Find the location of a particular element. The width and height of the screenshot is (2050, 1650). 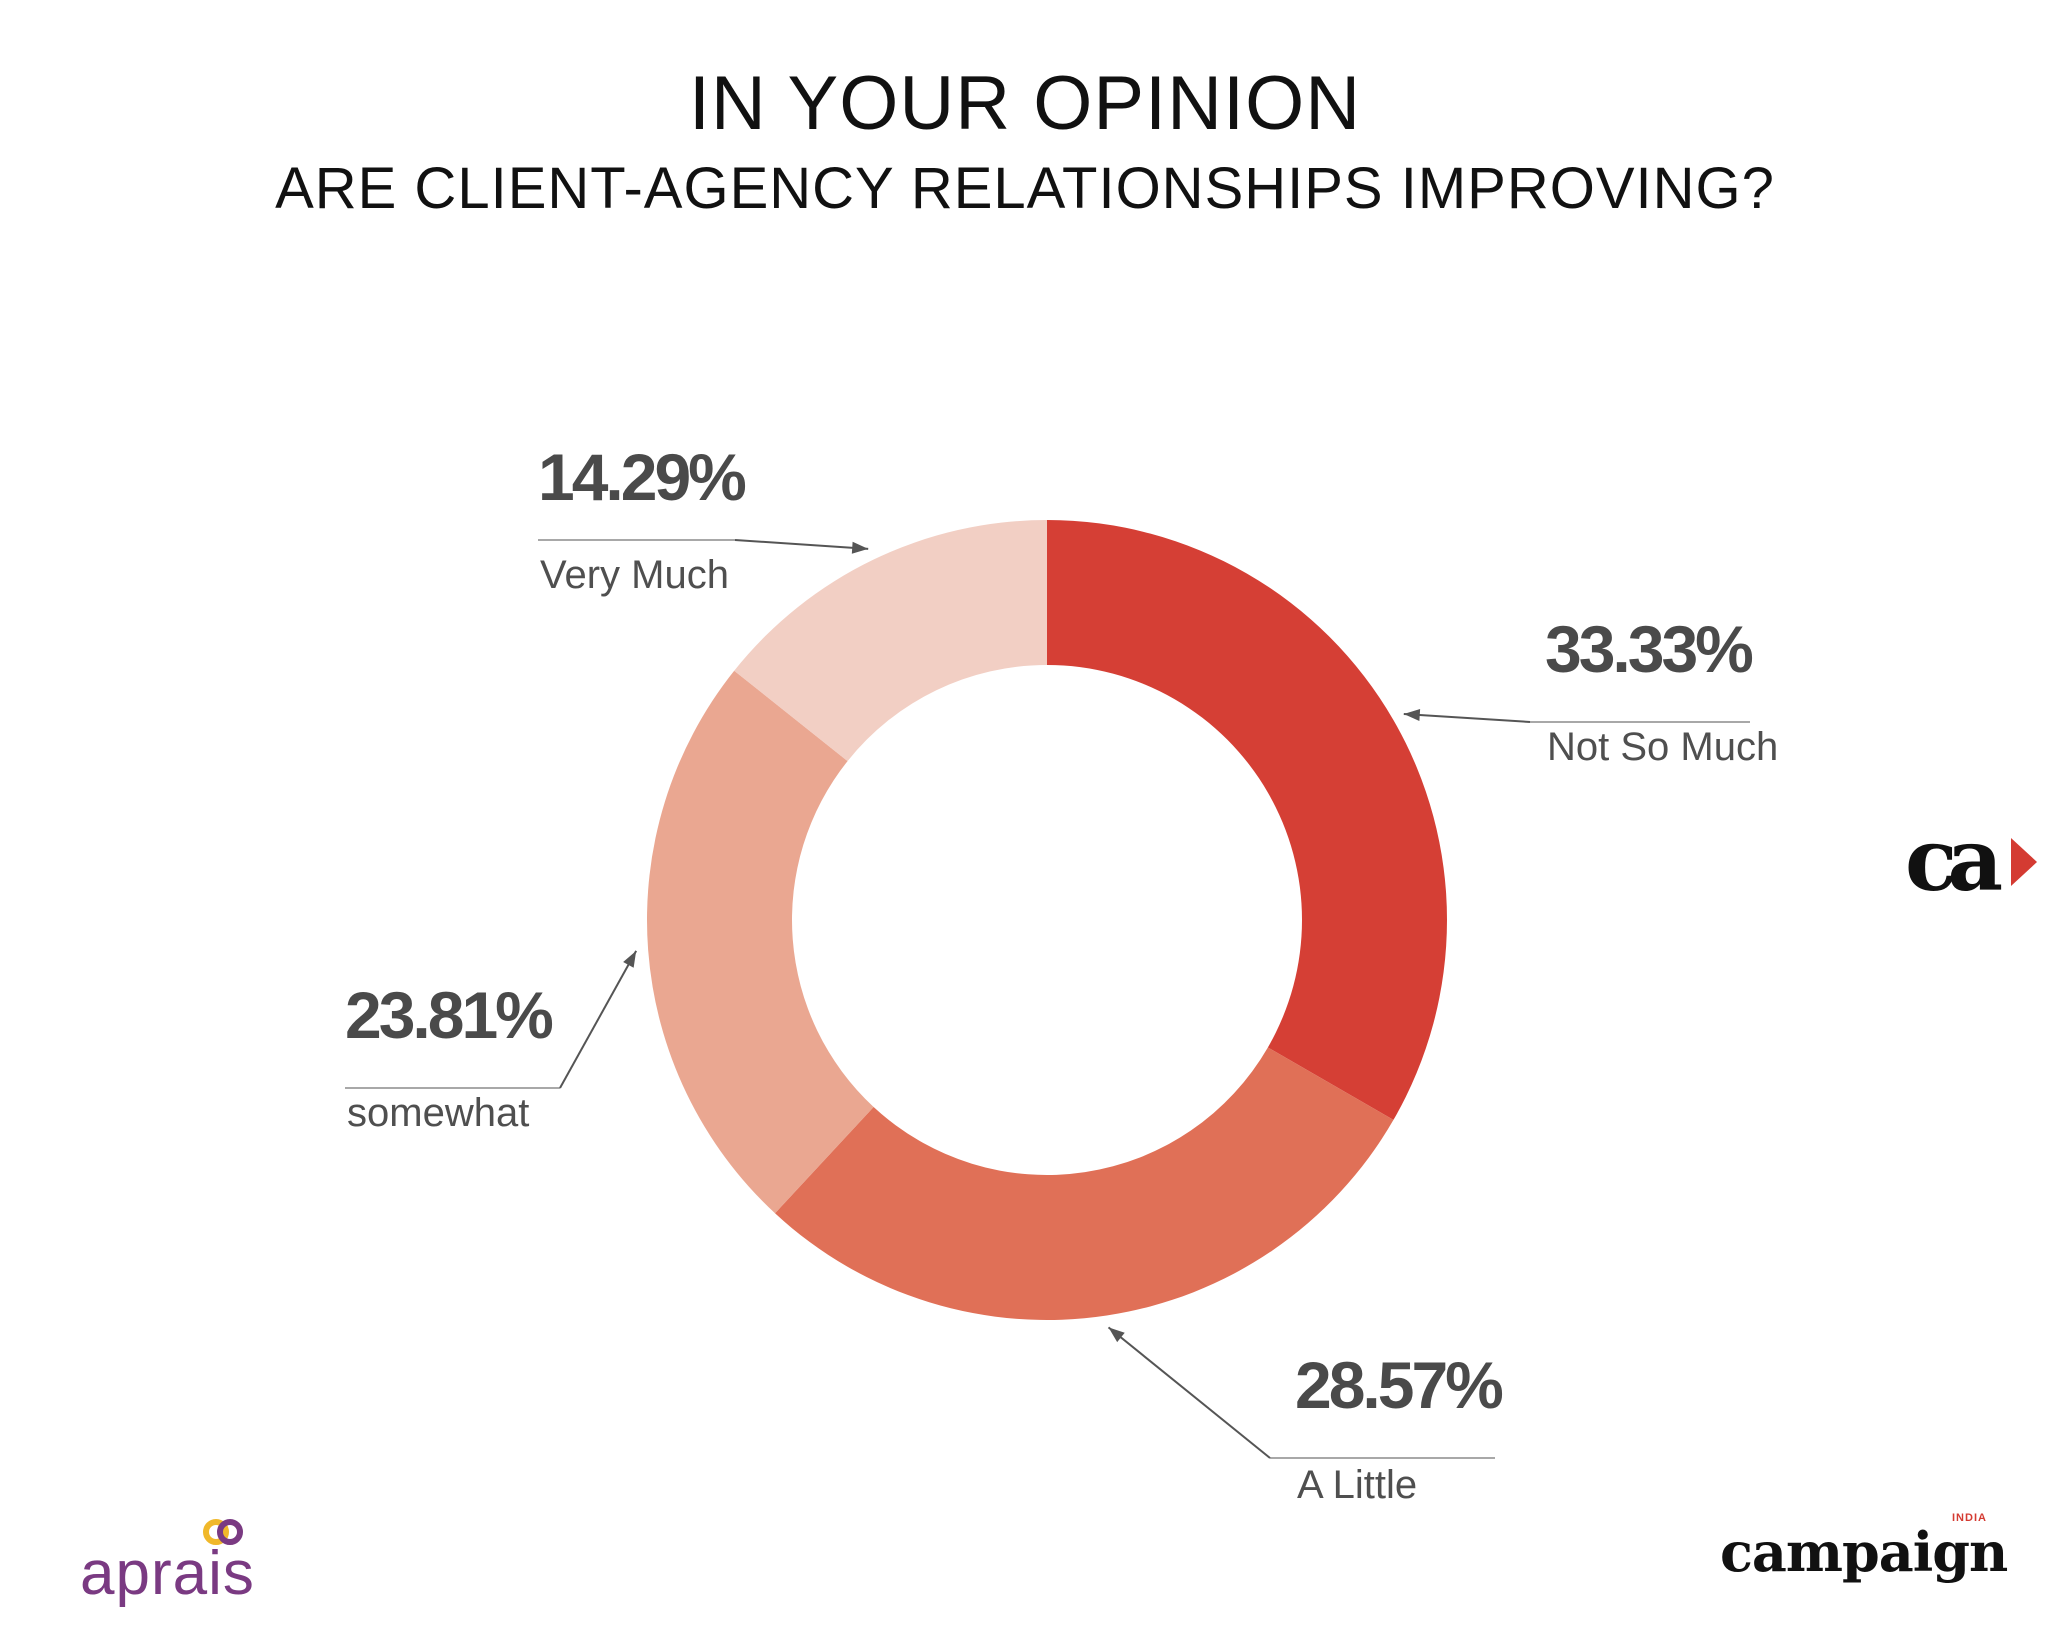

aprais-rings-icon is located at coordinates (223, 1532).